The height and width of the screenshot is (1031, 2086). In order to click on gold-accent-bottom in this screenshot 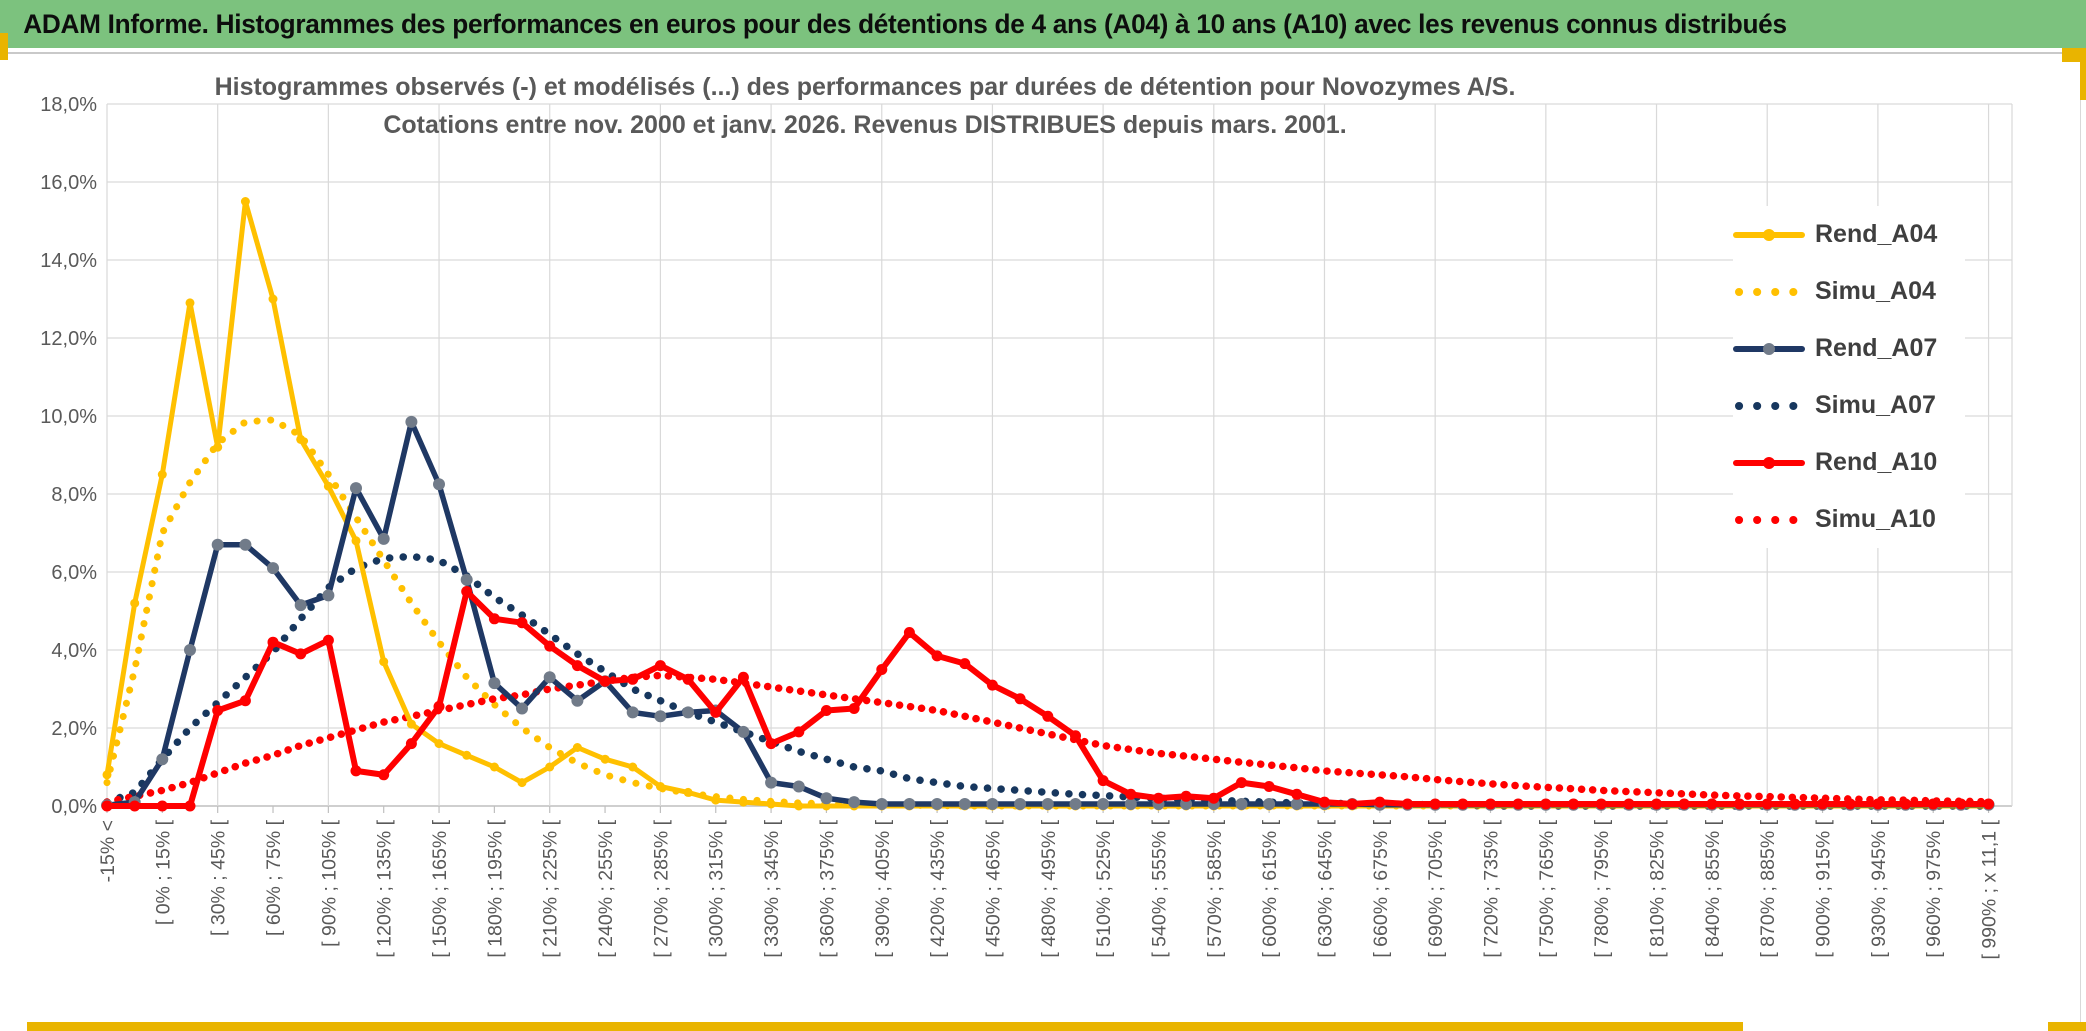, I will do `click(885, 1026)`.